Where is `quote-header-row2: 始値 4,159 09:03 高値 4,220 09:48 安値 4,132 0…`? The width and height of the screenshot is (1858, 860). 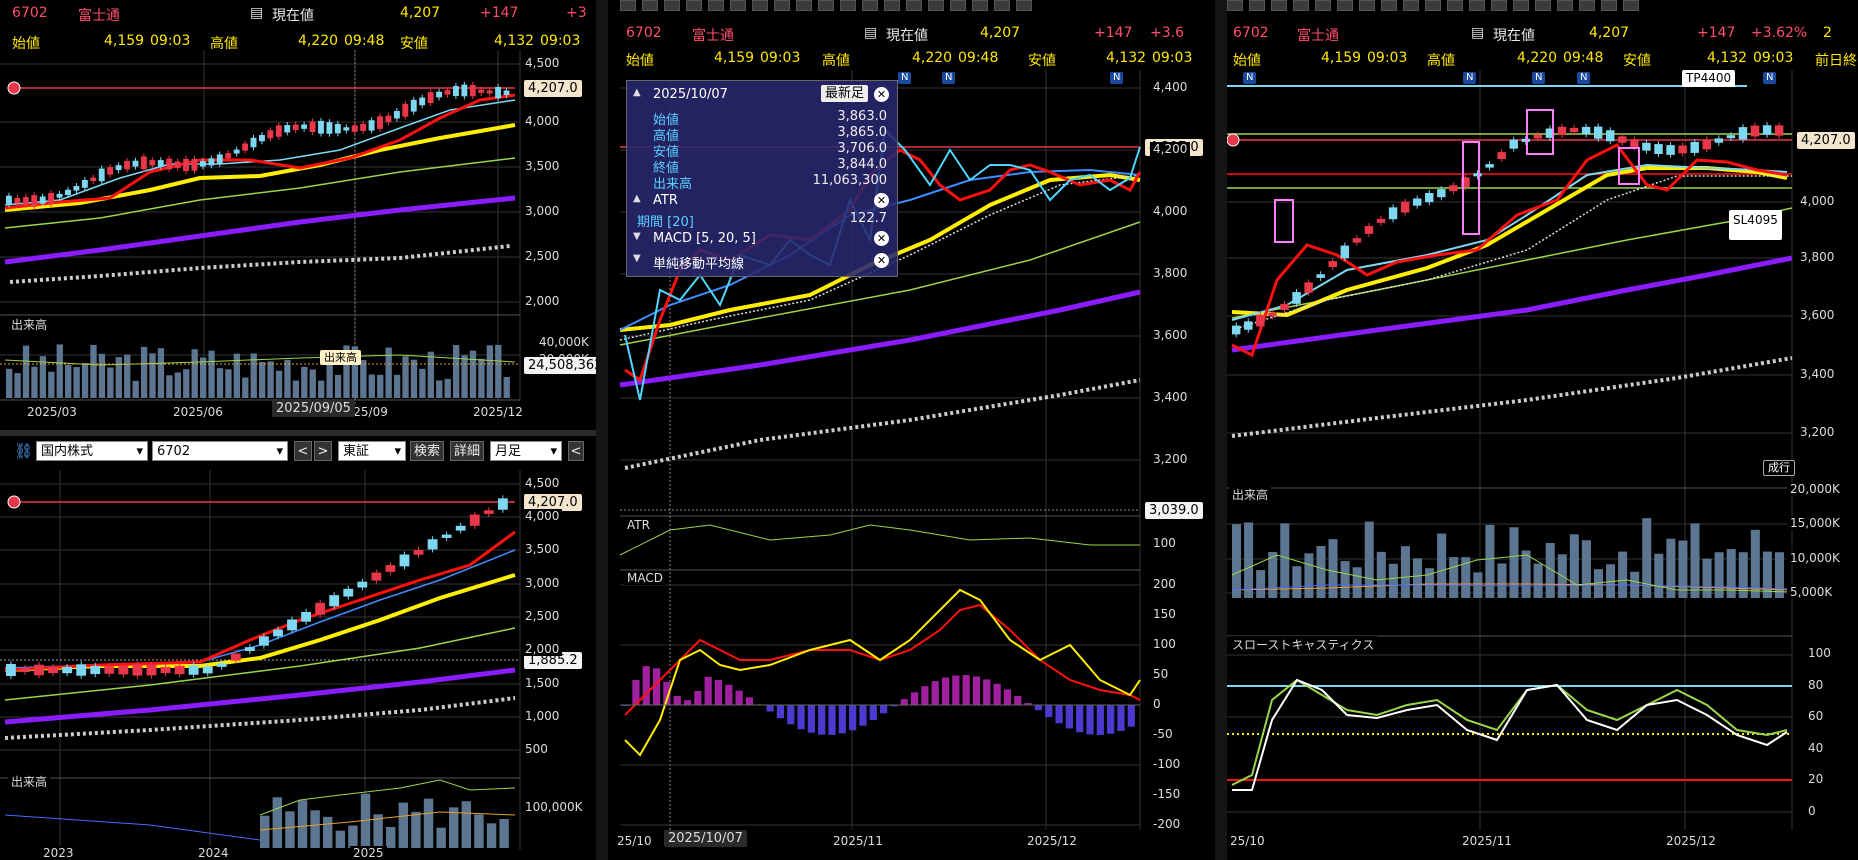 quote-header-row2: 始値 4,159 09:03 高値 4,220 09:48 安値 4,132 0… is located at coordinates (1542, 58).